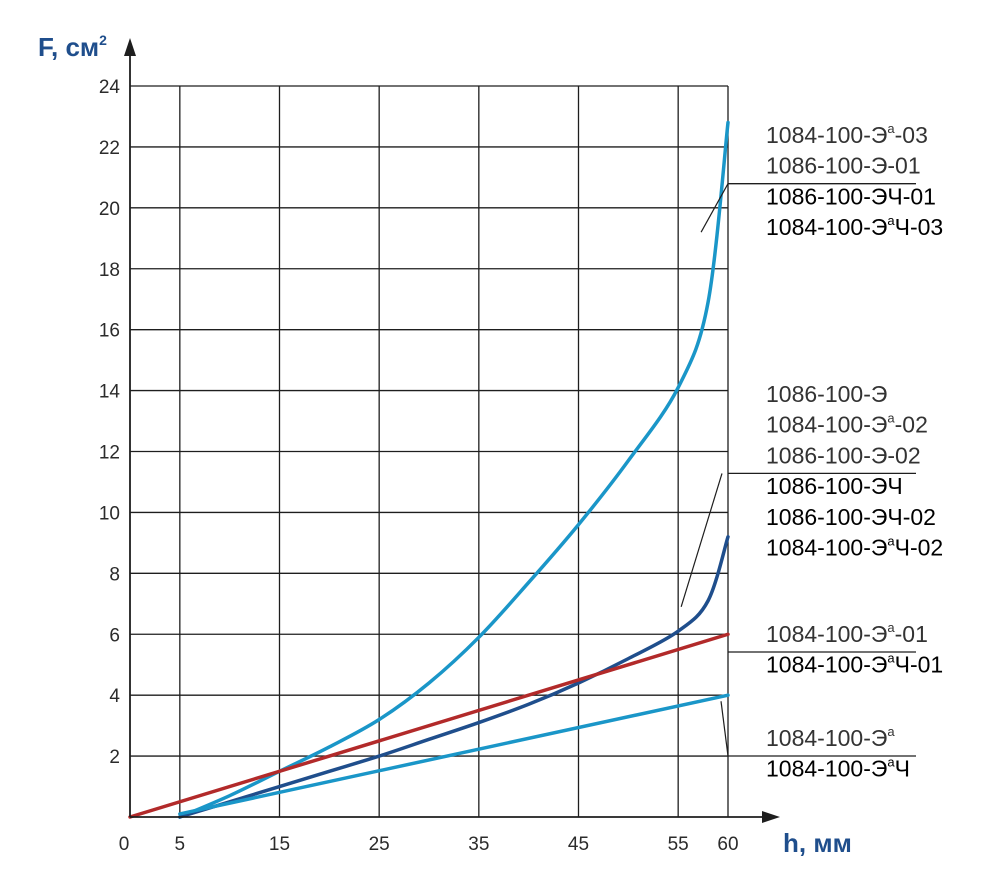  What do you see at coordinates (838, 768) in the screenshot?
I see `legend-label: 1084-100-ЭаЧ` at bounding box center [838, 768].